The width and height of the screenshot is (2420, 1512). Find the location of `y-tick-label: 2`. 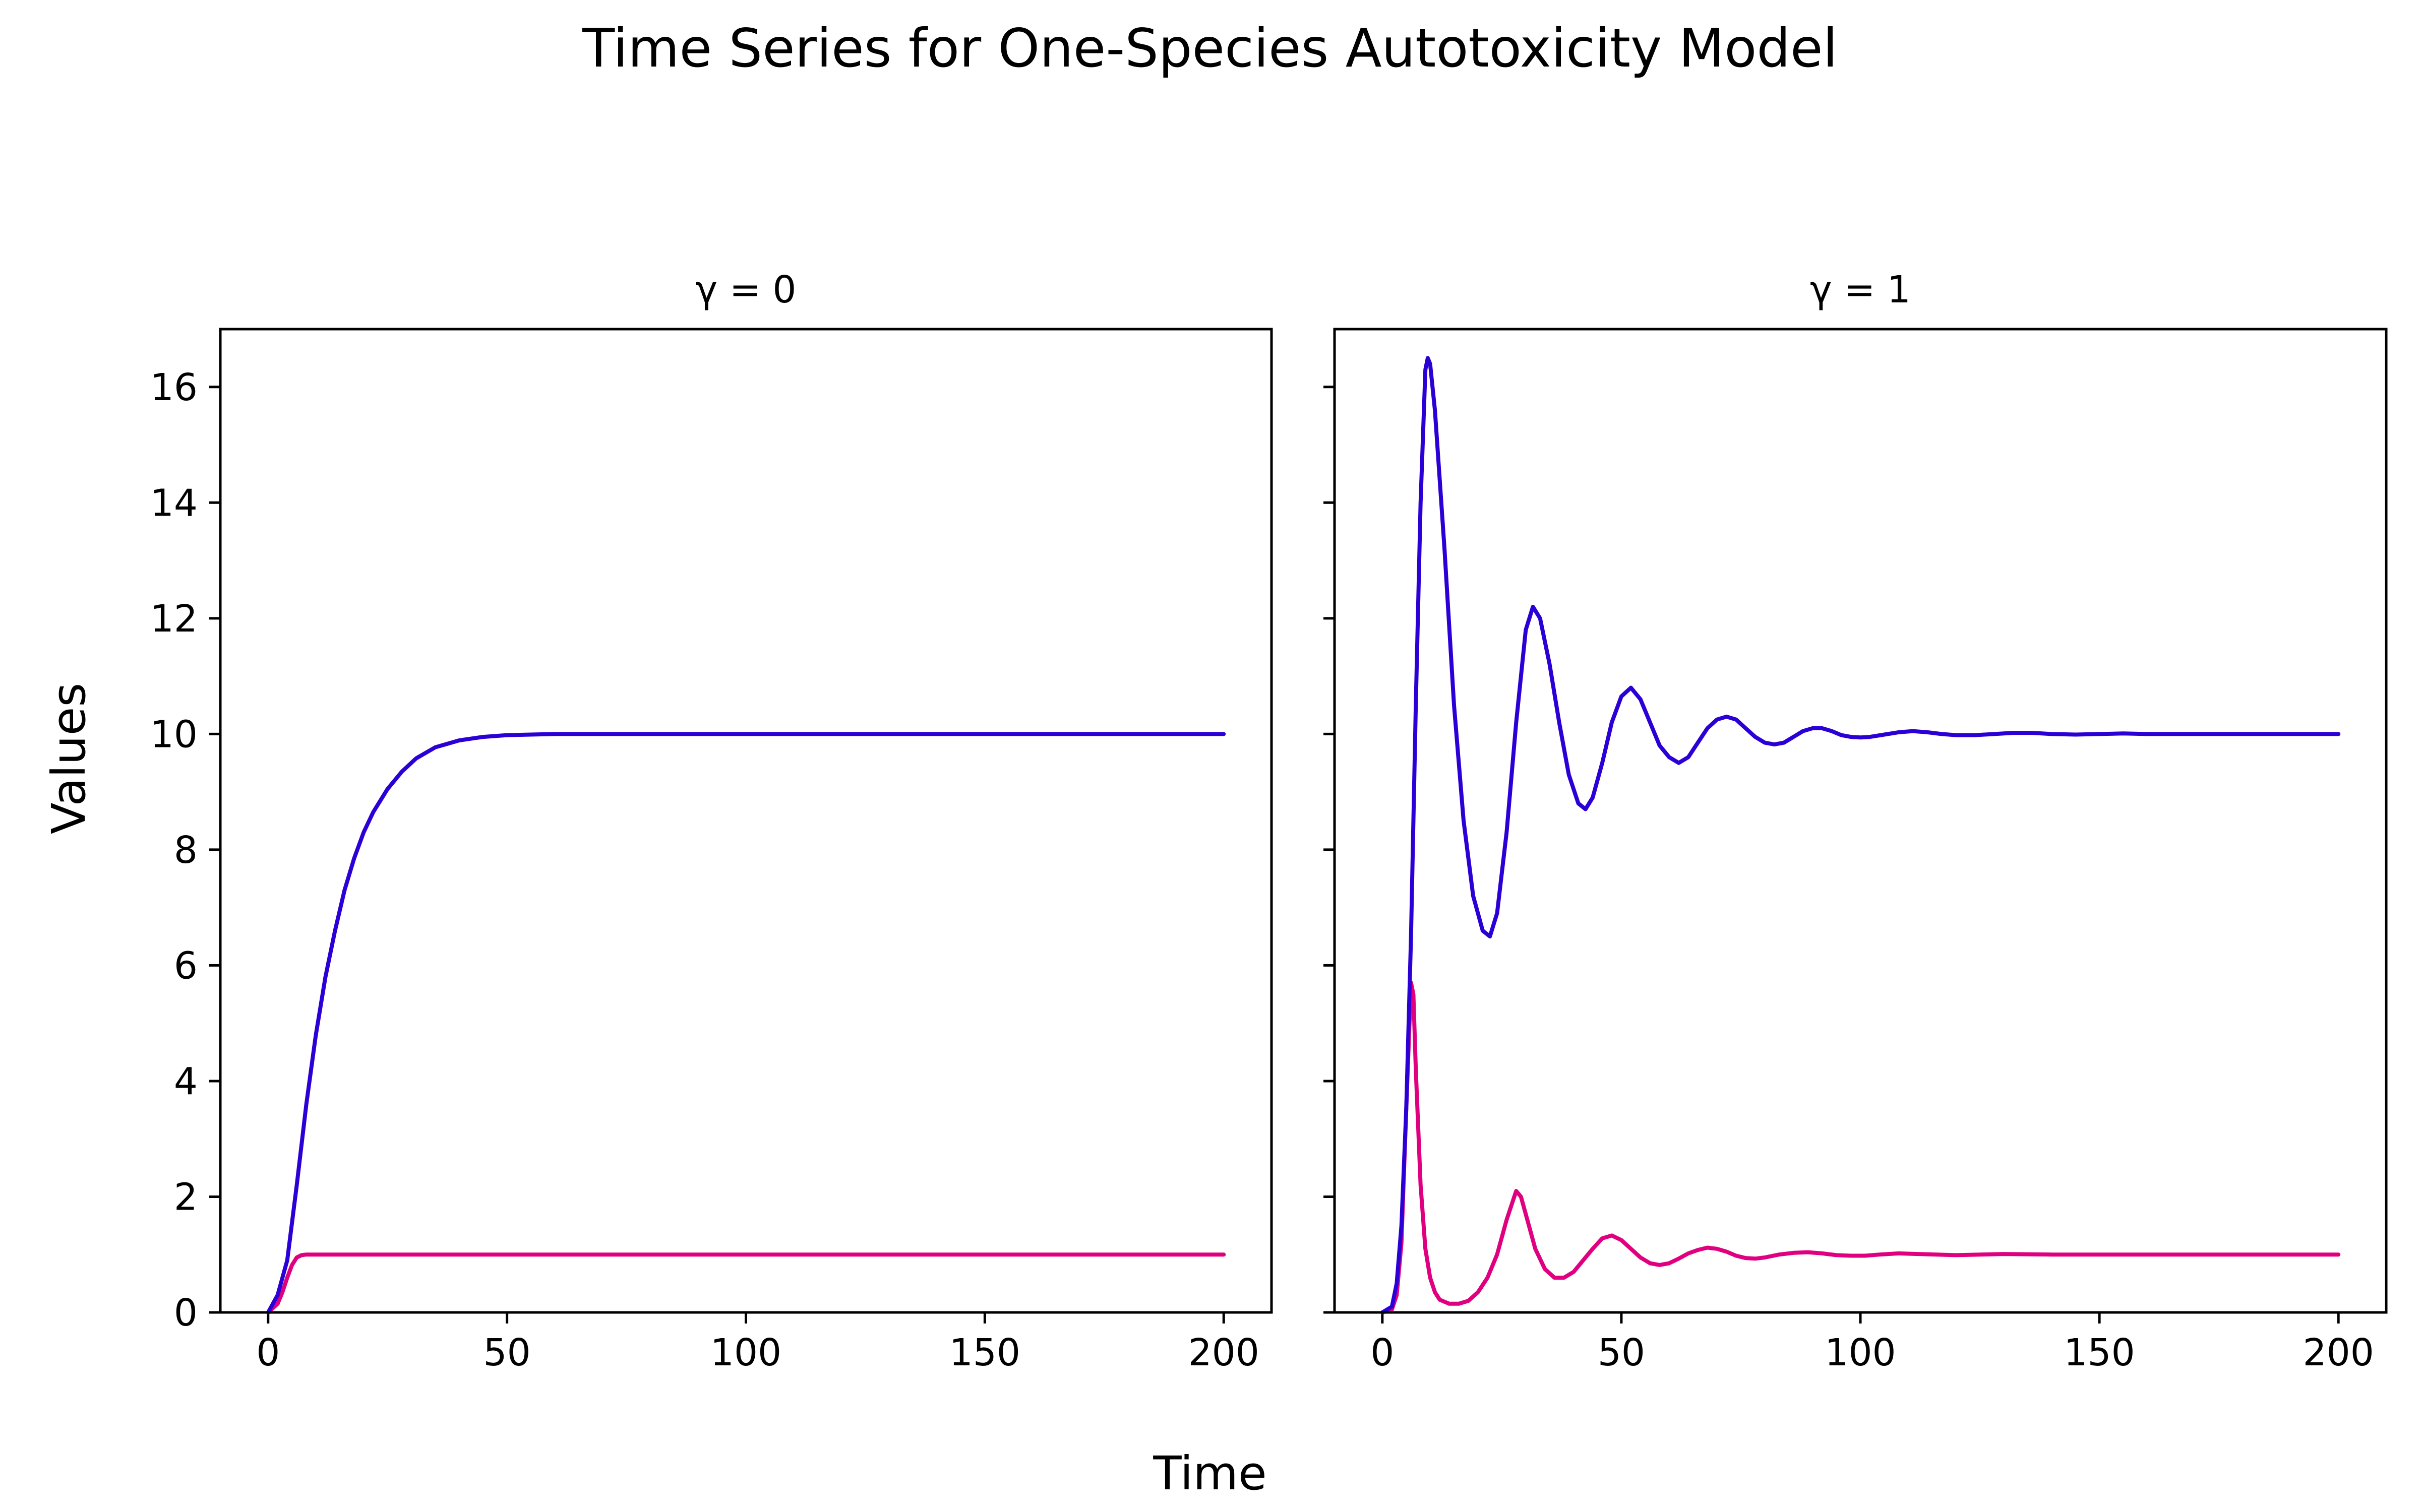

y-tick-label: 2 is located at coordinates (186, 1197).